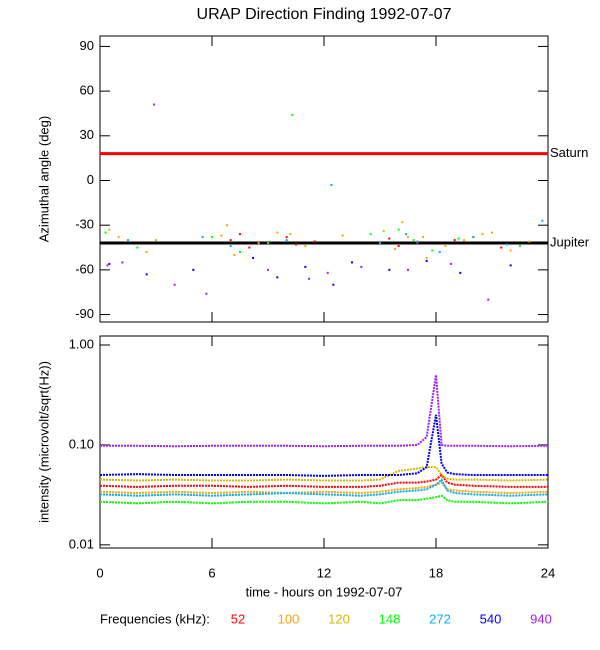  What do you see at coordinates (238, 618) in the screenshot?
I see `legend-item: 52` at bounding box center [238, 618].